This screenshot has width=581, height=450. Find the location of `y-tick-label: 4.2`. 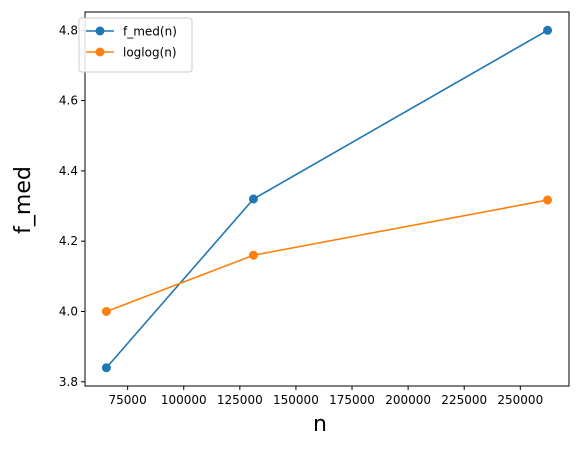

y-tick-label: 4.2 is located at coordinates (68, 241).